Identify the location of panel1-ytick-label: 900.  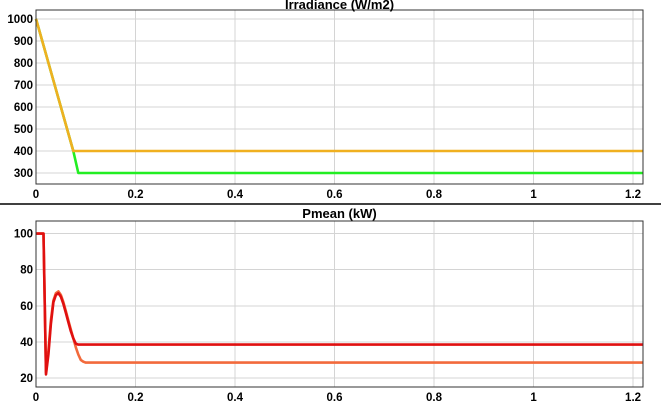
(23, 42).